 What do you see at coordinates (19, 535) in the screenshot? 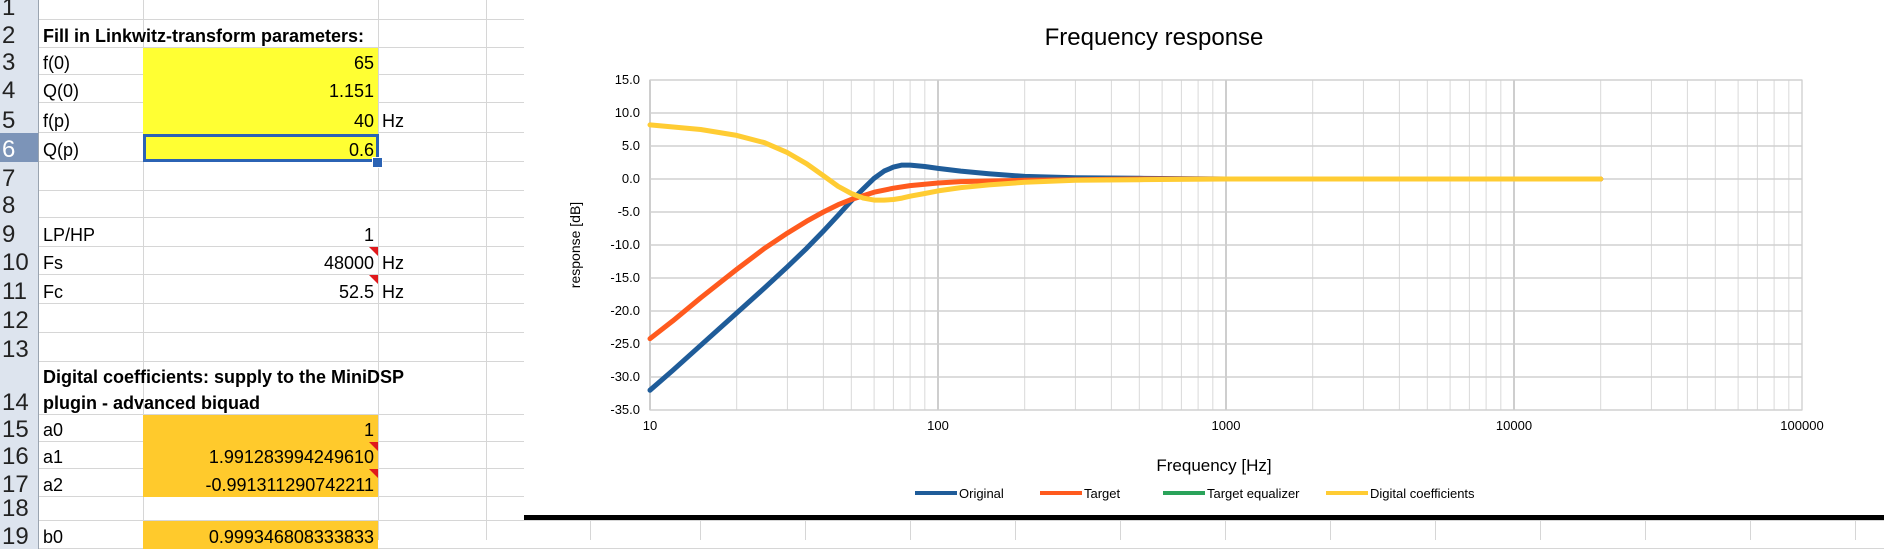
I see `row-header: 19` at bounding box center [19, 535].